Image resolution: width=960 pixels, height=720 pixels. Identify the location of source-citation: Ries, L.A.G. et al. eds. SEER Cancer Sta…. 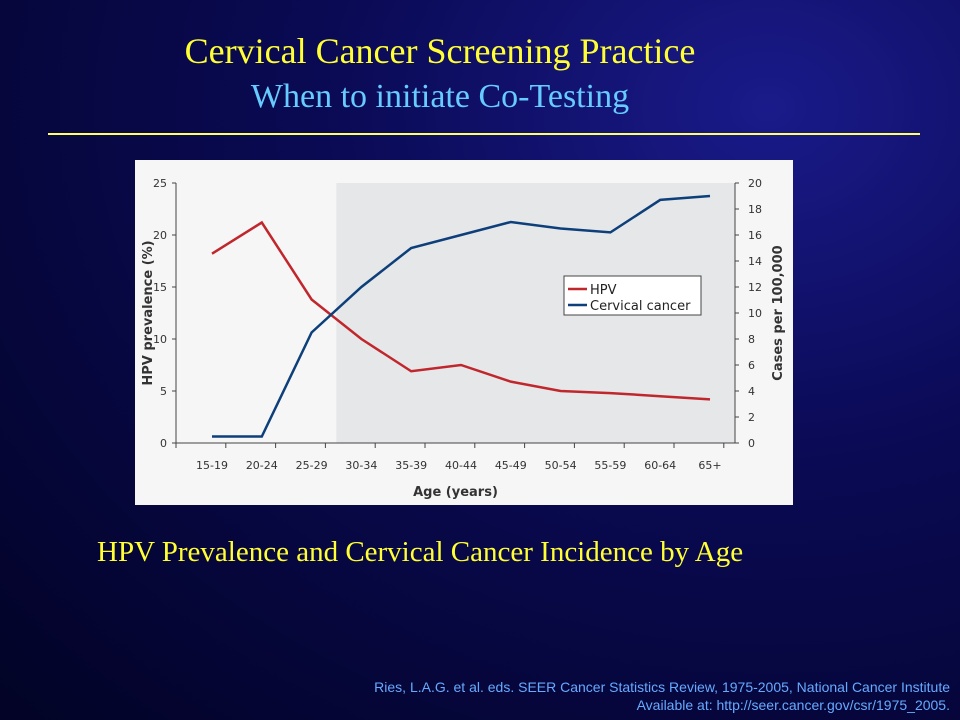
(662, 696).